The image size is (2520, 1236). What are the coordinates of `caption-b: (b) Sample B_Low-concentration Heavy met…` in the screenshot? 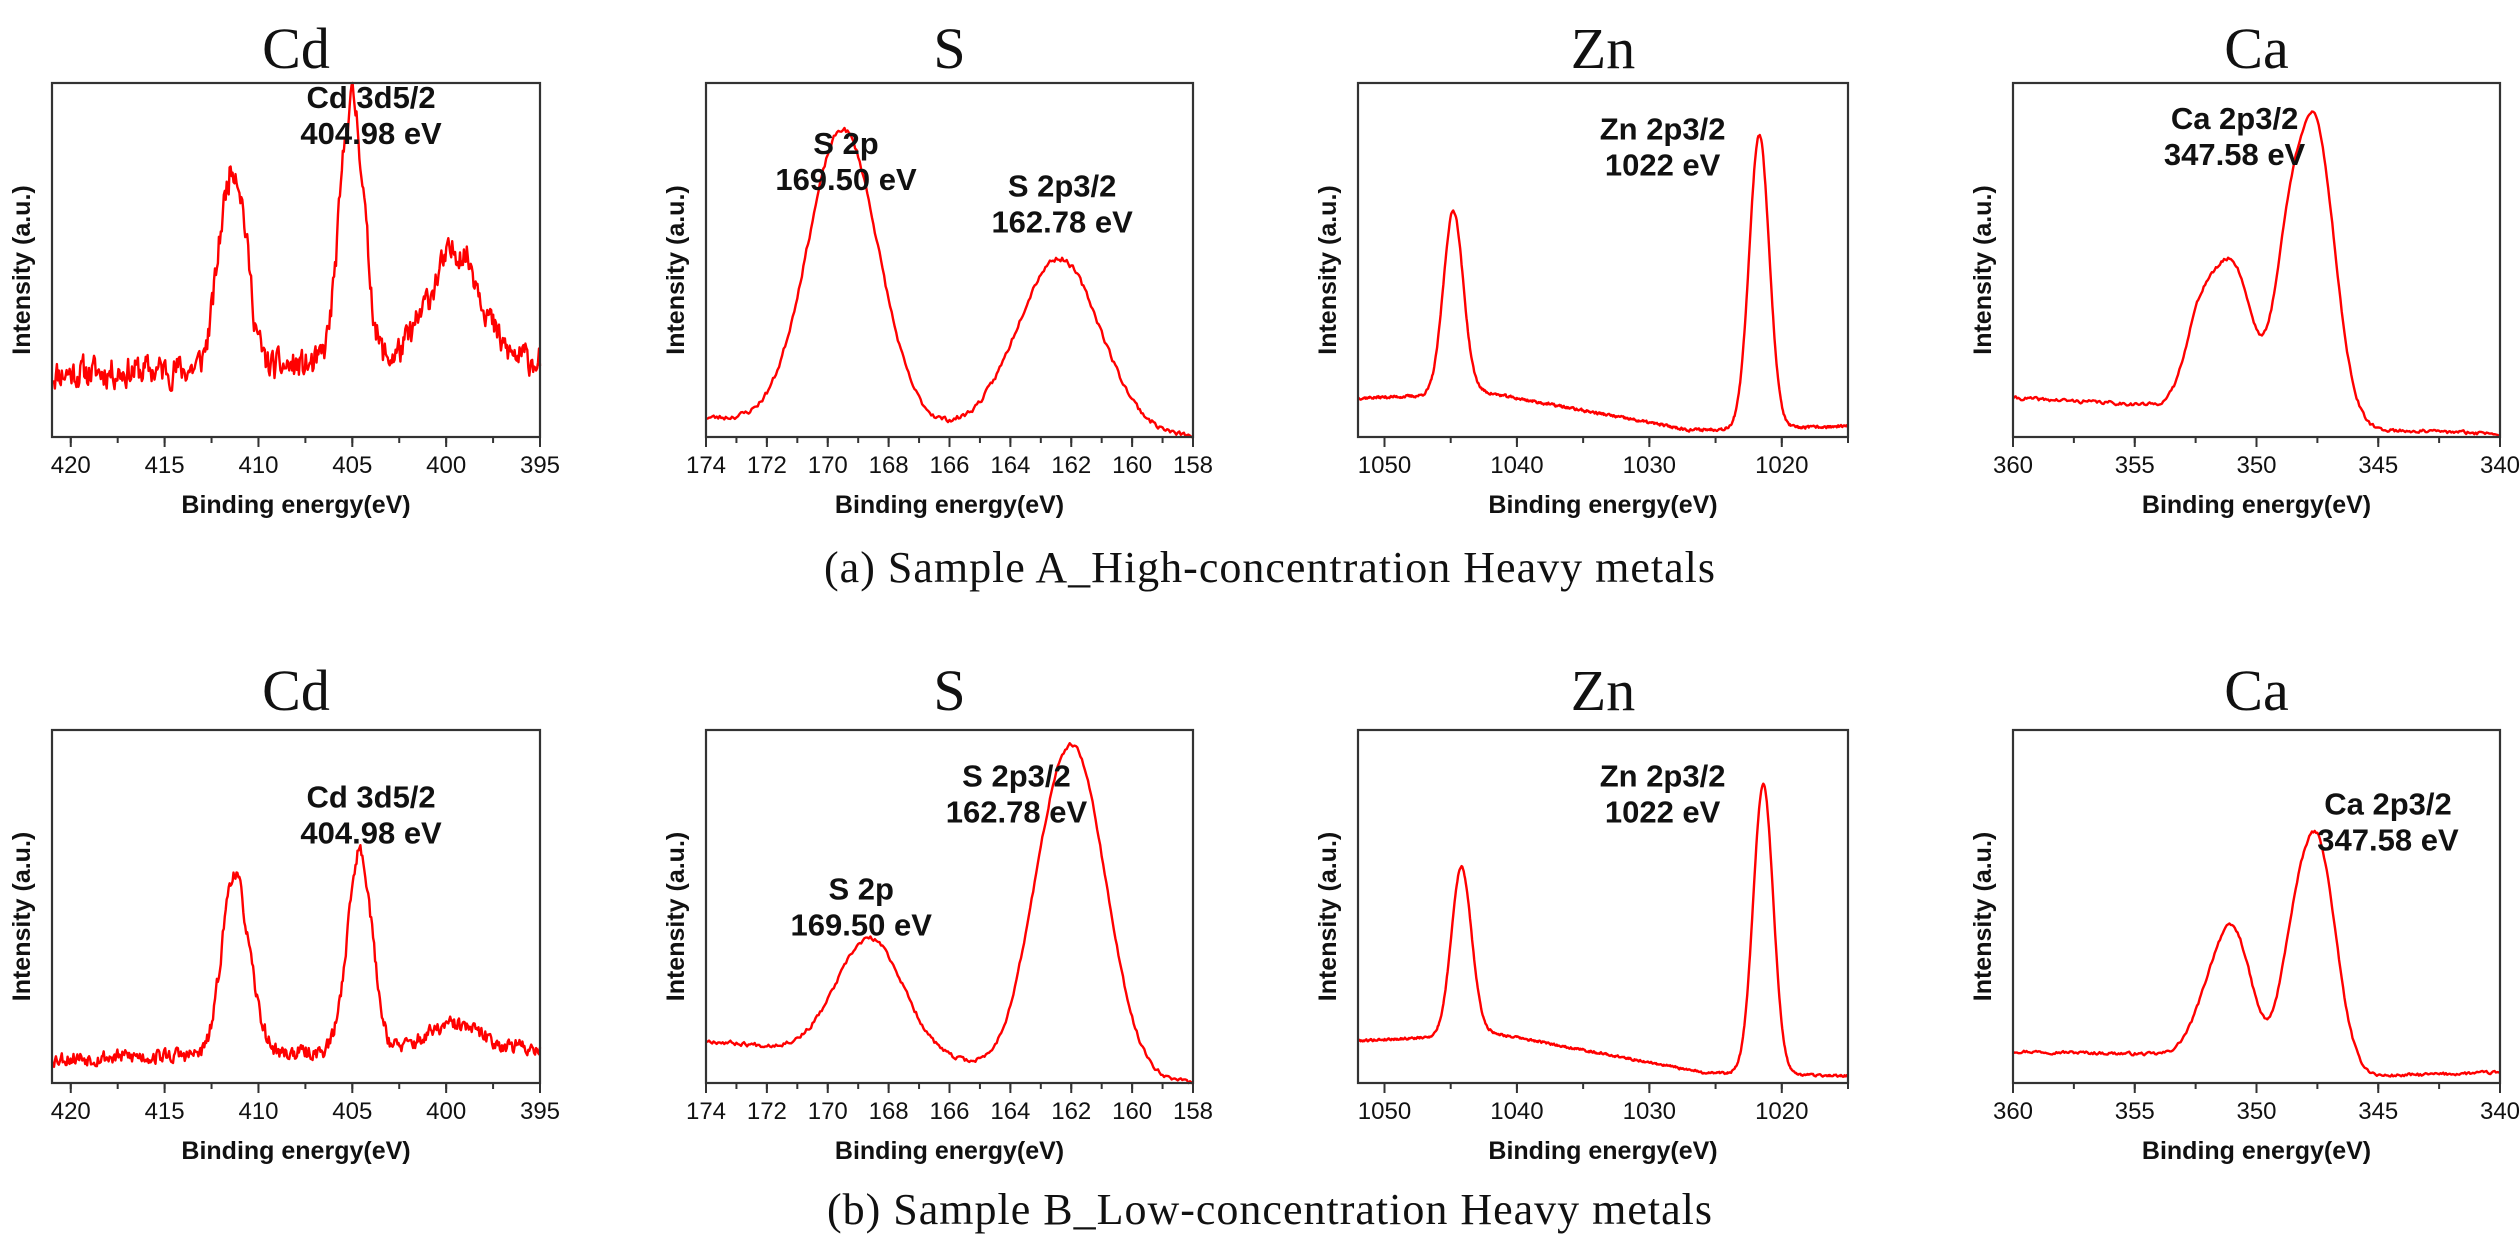 It's located at (1270, 1209).